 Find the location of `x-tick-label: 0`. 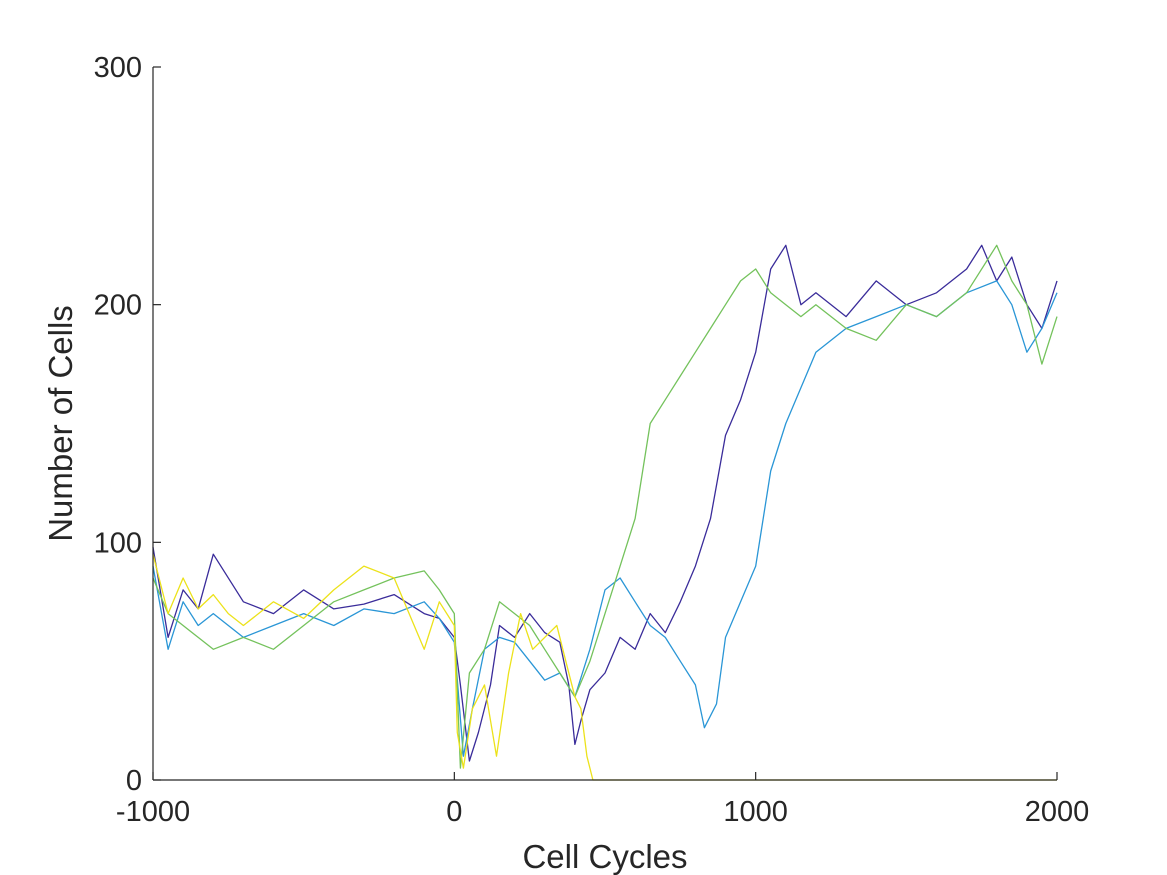

x-tick-label: 0 is located at coordinates (454, 812).